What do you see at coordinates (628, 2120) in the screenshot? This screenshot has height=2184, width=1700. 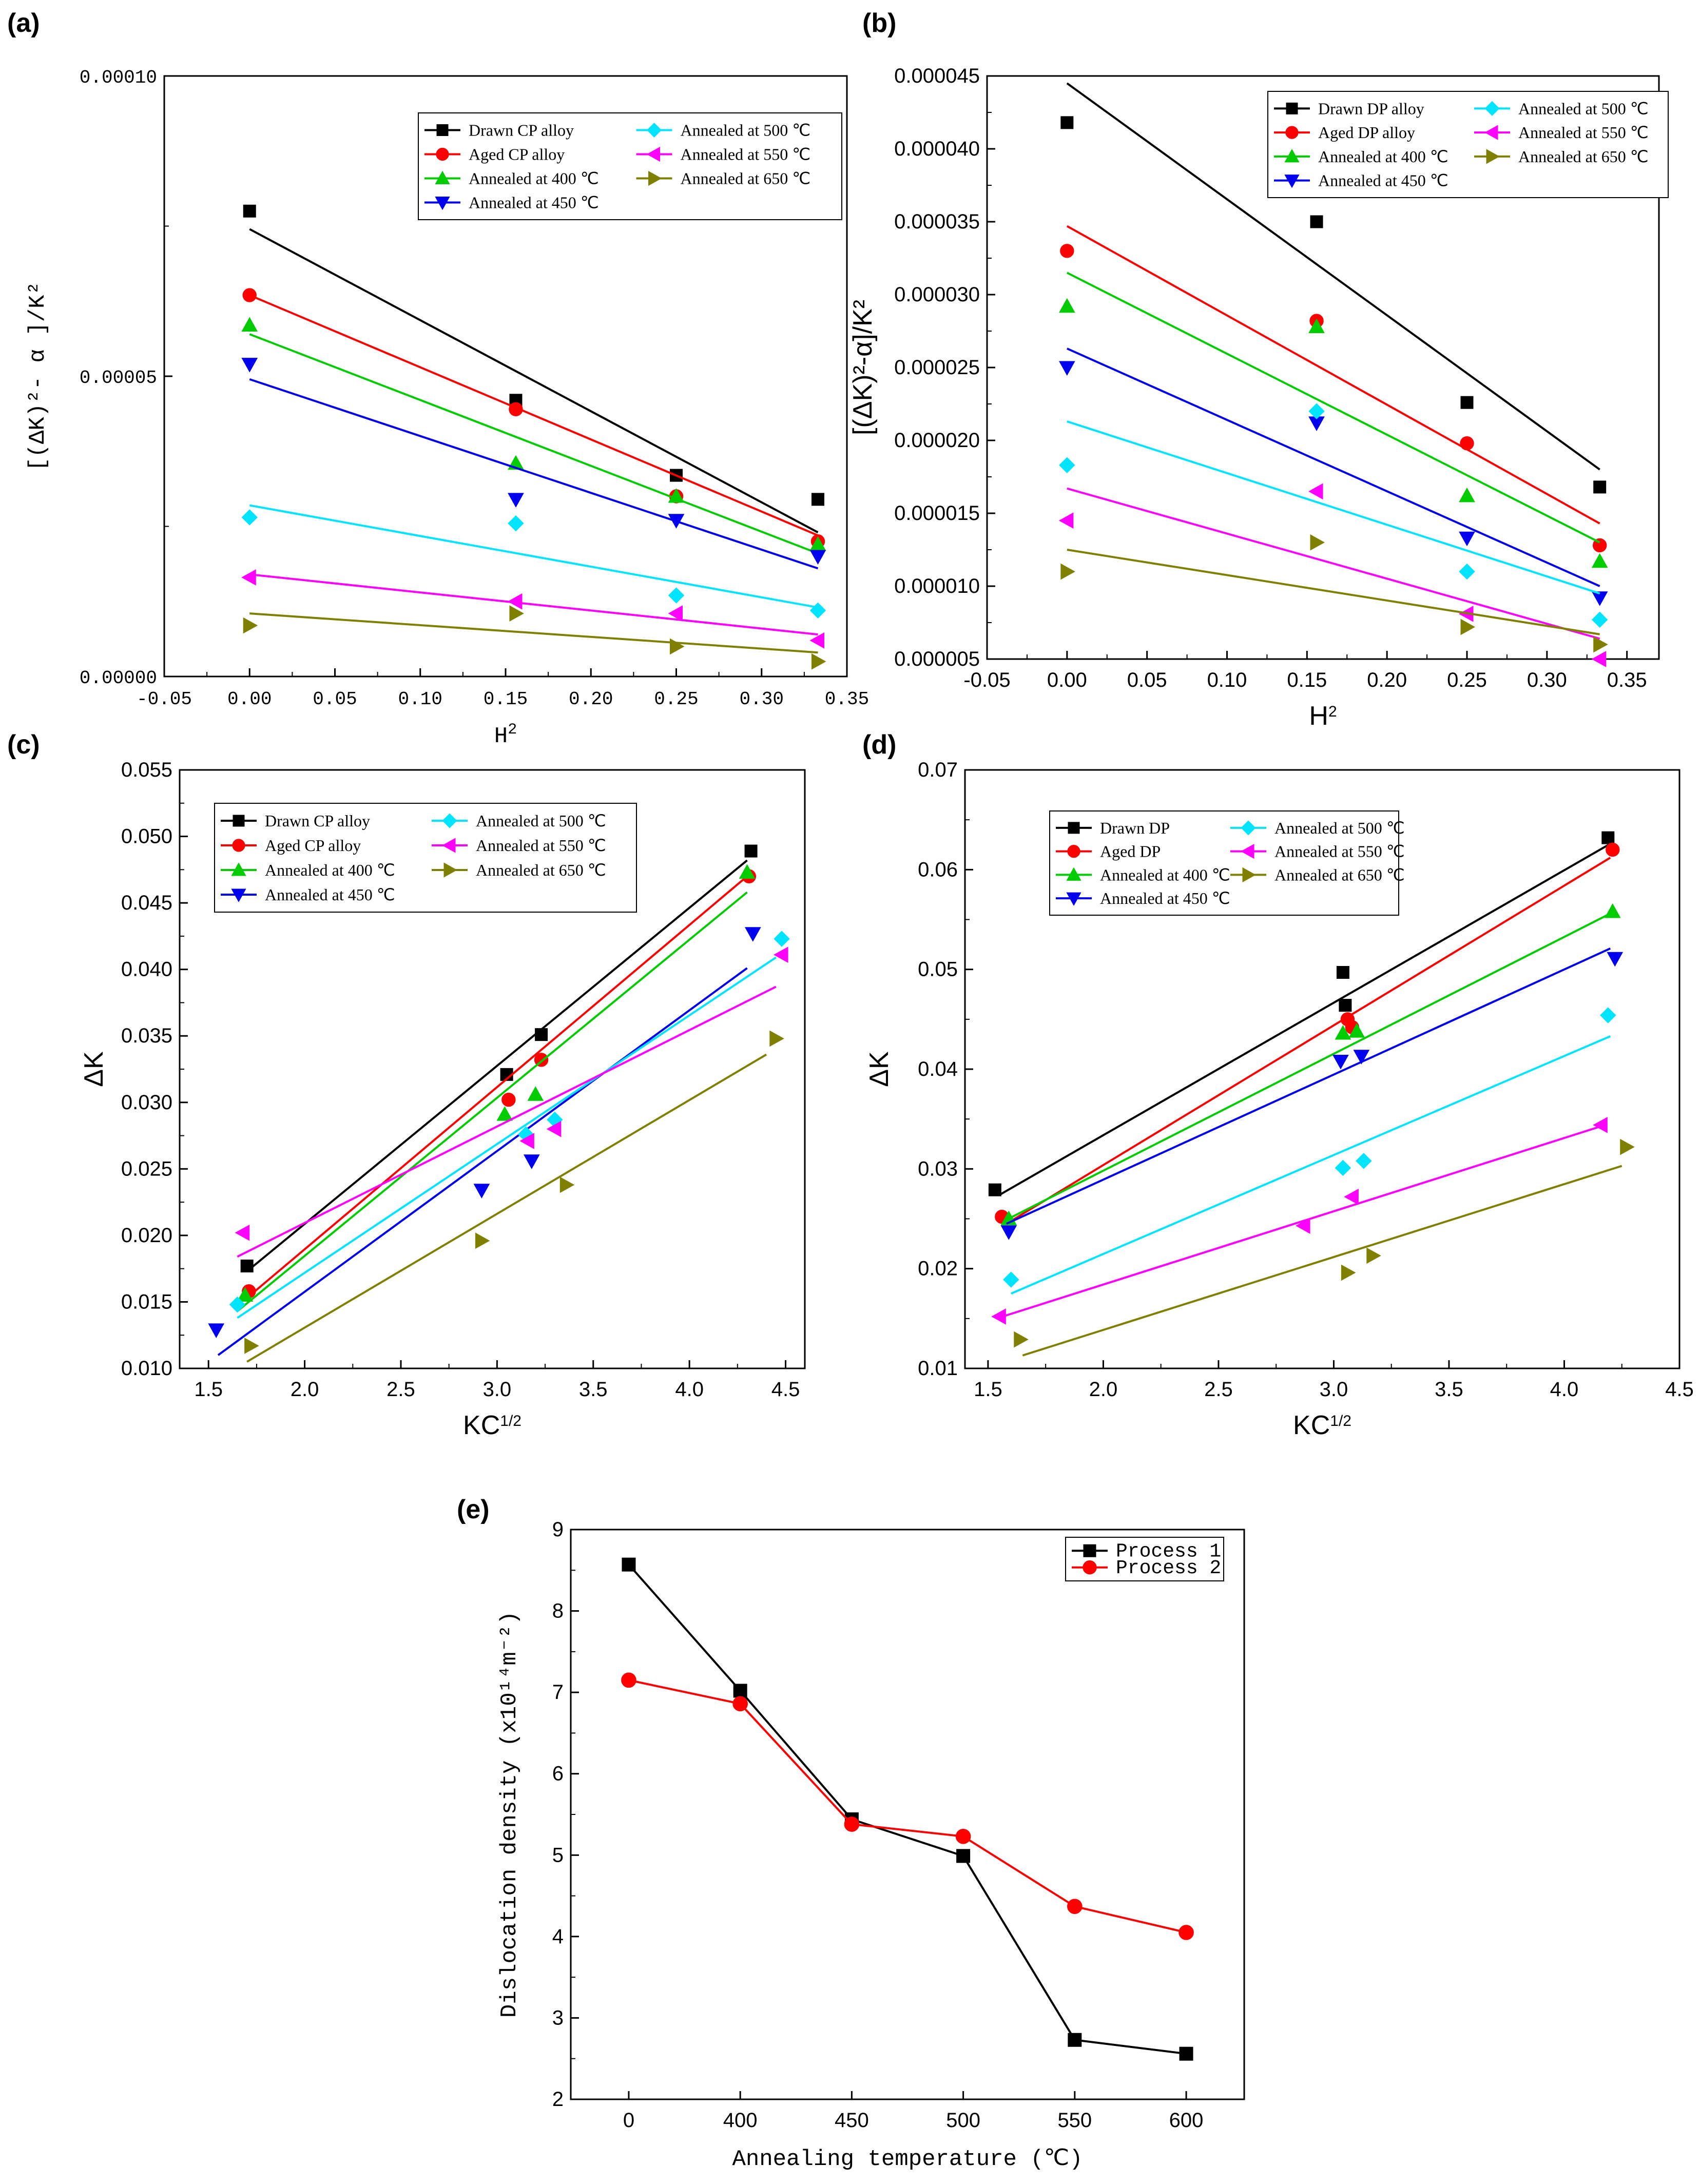 I see `x-tick-label: 0` at bounding box center [628, 2120].